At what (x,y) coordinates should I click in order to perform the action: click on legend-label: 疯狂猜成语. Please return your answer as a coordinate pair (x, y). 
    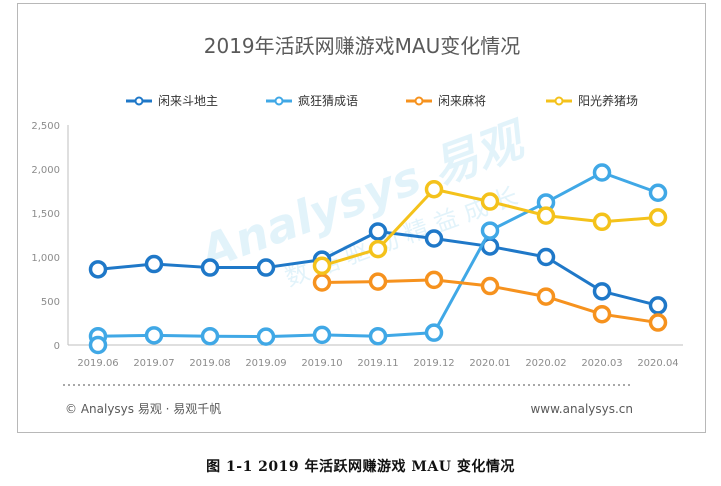
    Looking at the image, I should click on (328, 100).